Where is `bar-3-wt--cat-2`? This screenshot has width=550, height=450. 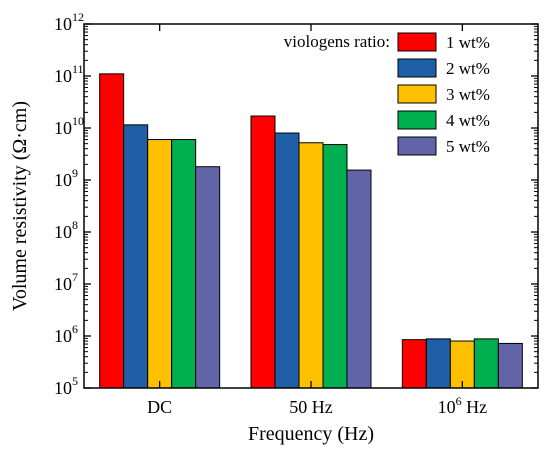 bar-3-wt--cat-2 is located at coordinates (462, 364).